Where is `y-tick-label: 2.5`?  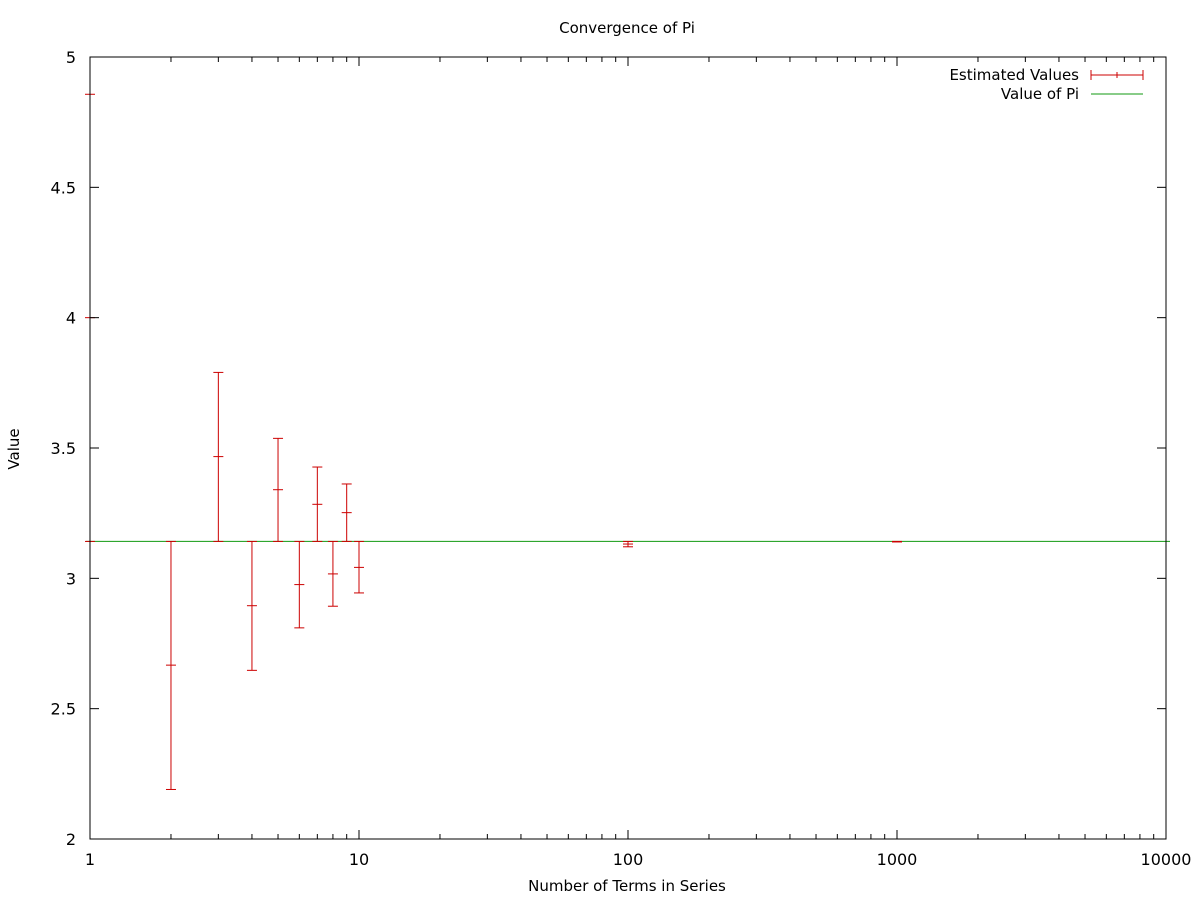 y-tick-label: 2.5 is located at coordinates (63, 709).